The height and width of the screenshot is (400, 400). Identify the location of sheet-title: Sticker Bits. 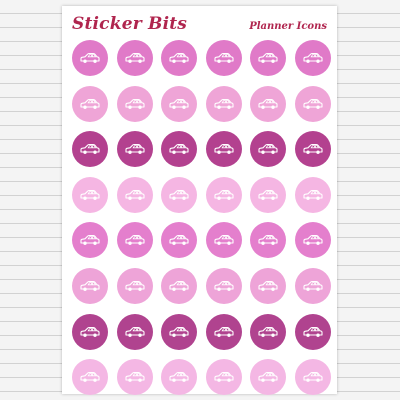
(130, 24).